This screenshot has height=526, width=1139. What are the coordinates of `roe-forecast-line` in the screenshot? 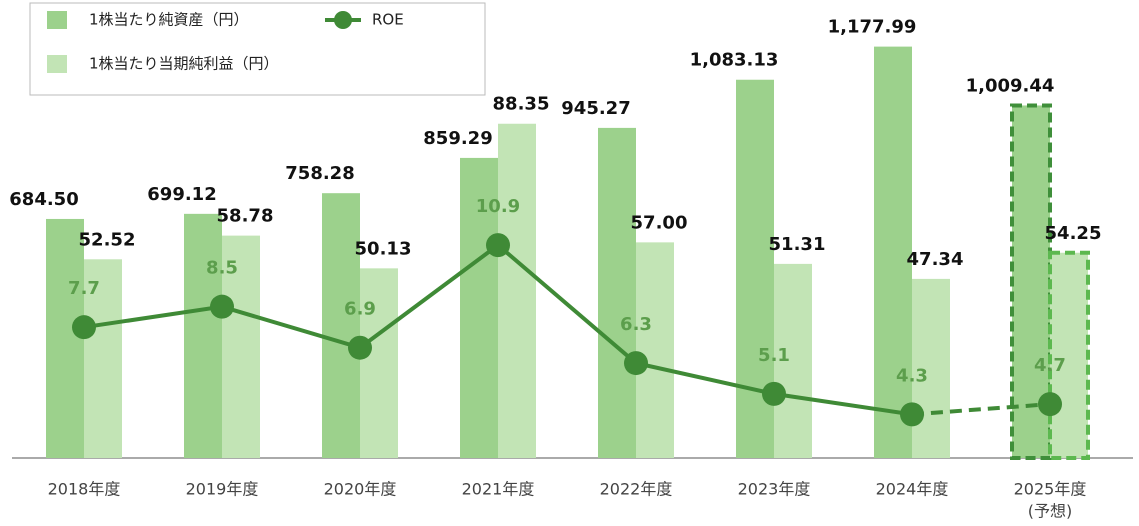 It's located at (981, 409).